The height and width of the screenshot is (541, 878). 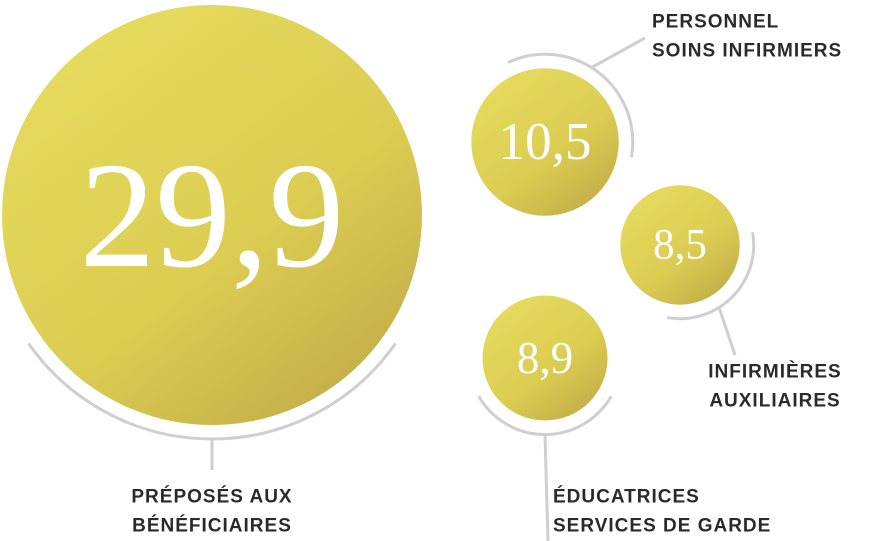 I want to click on category-label: BÉNÉFICIAIRES, so click(x=212, y=526).